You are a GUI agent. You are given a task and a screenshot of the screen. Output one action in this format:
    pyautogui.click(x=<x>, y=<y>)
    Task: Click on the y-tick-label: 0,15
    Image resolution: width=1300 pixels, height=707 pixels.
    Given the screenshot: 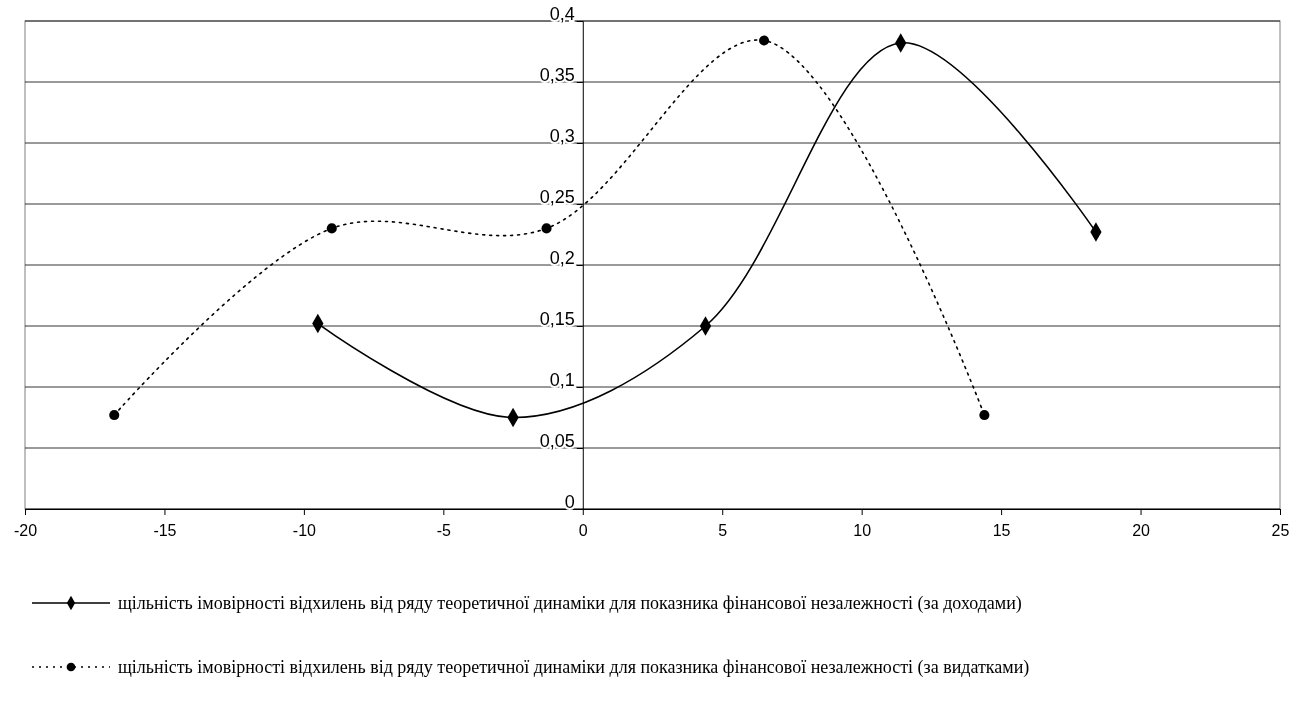 What is the action you would take?
    pyautogui.click(x=557, y=318)
    